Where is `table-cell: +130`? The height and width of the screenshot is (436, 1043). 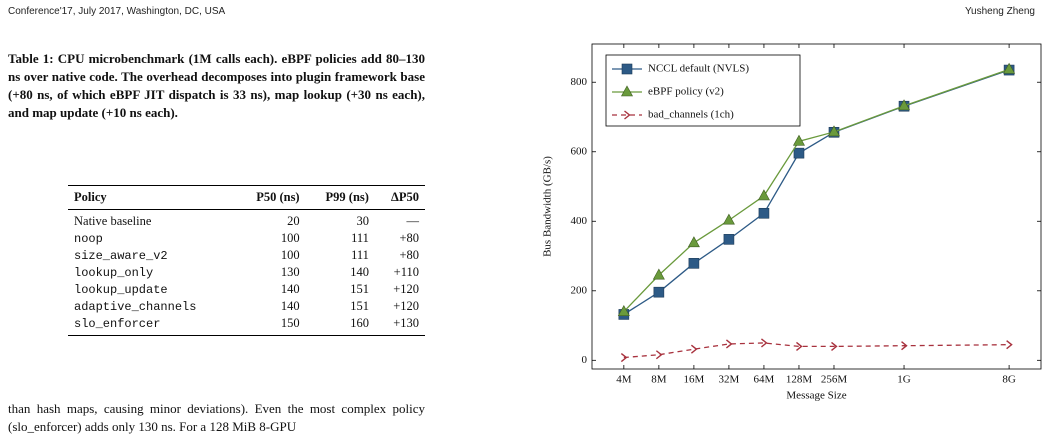
table-cell: +130 is located at coordinates (399, 325).